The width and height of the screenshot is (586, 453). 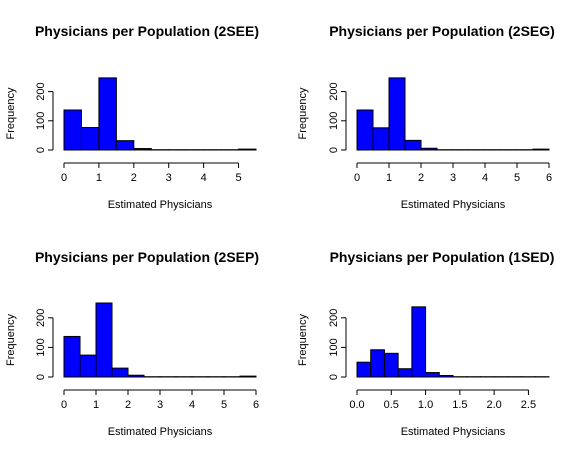 What do you see at coordinates (442, 31) in the screenshot?
I see `chart-title: Physicians per Population (2SEG)` at bounding box center [442, 31].